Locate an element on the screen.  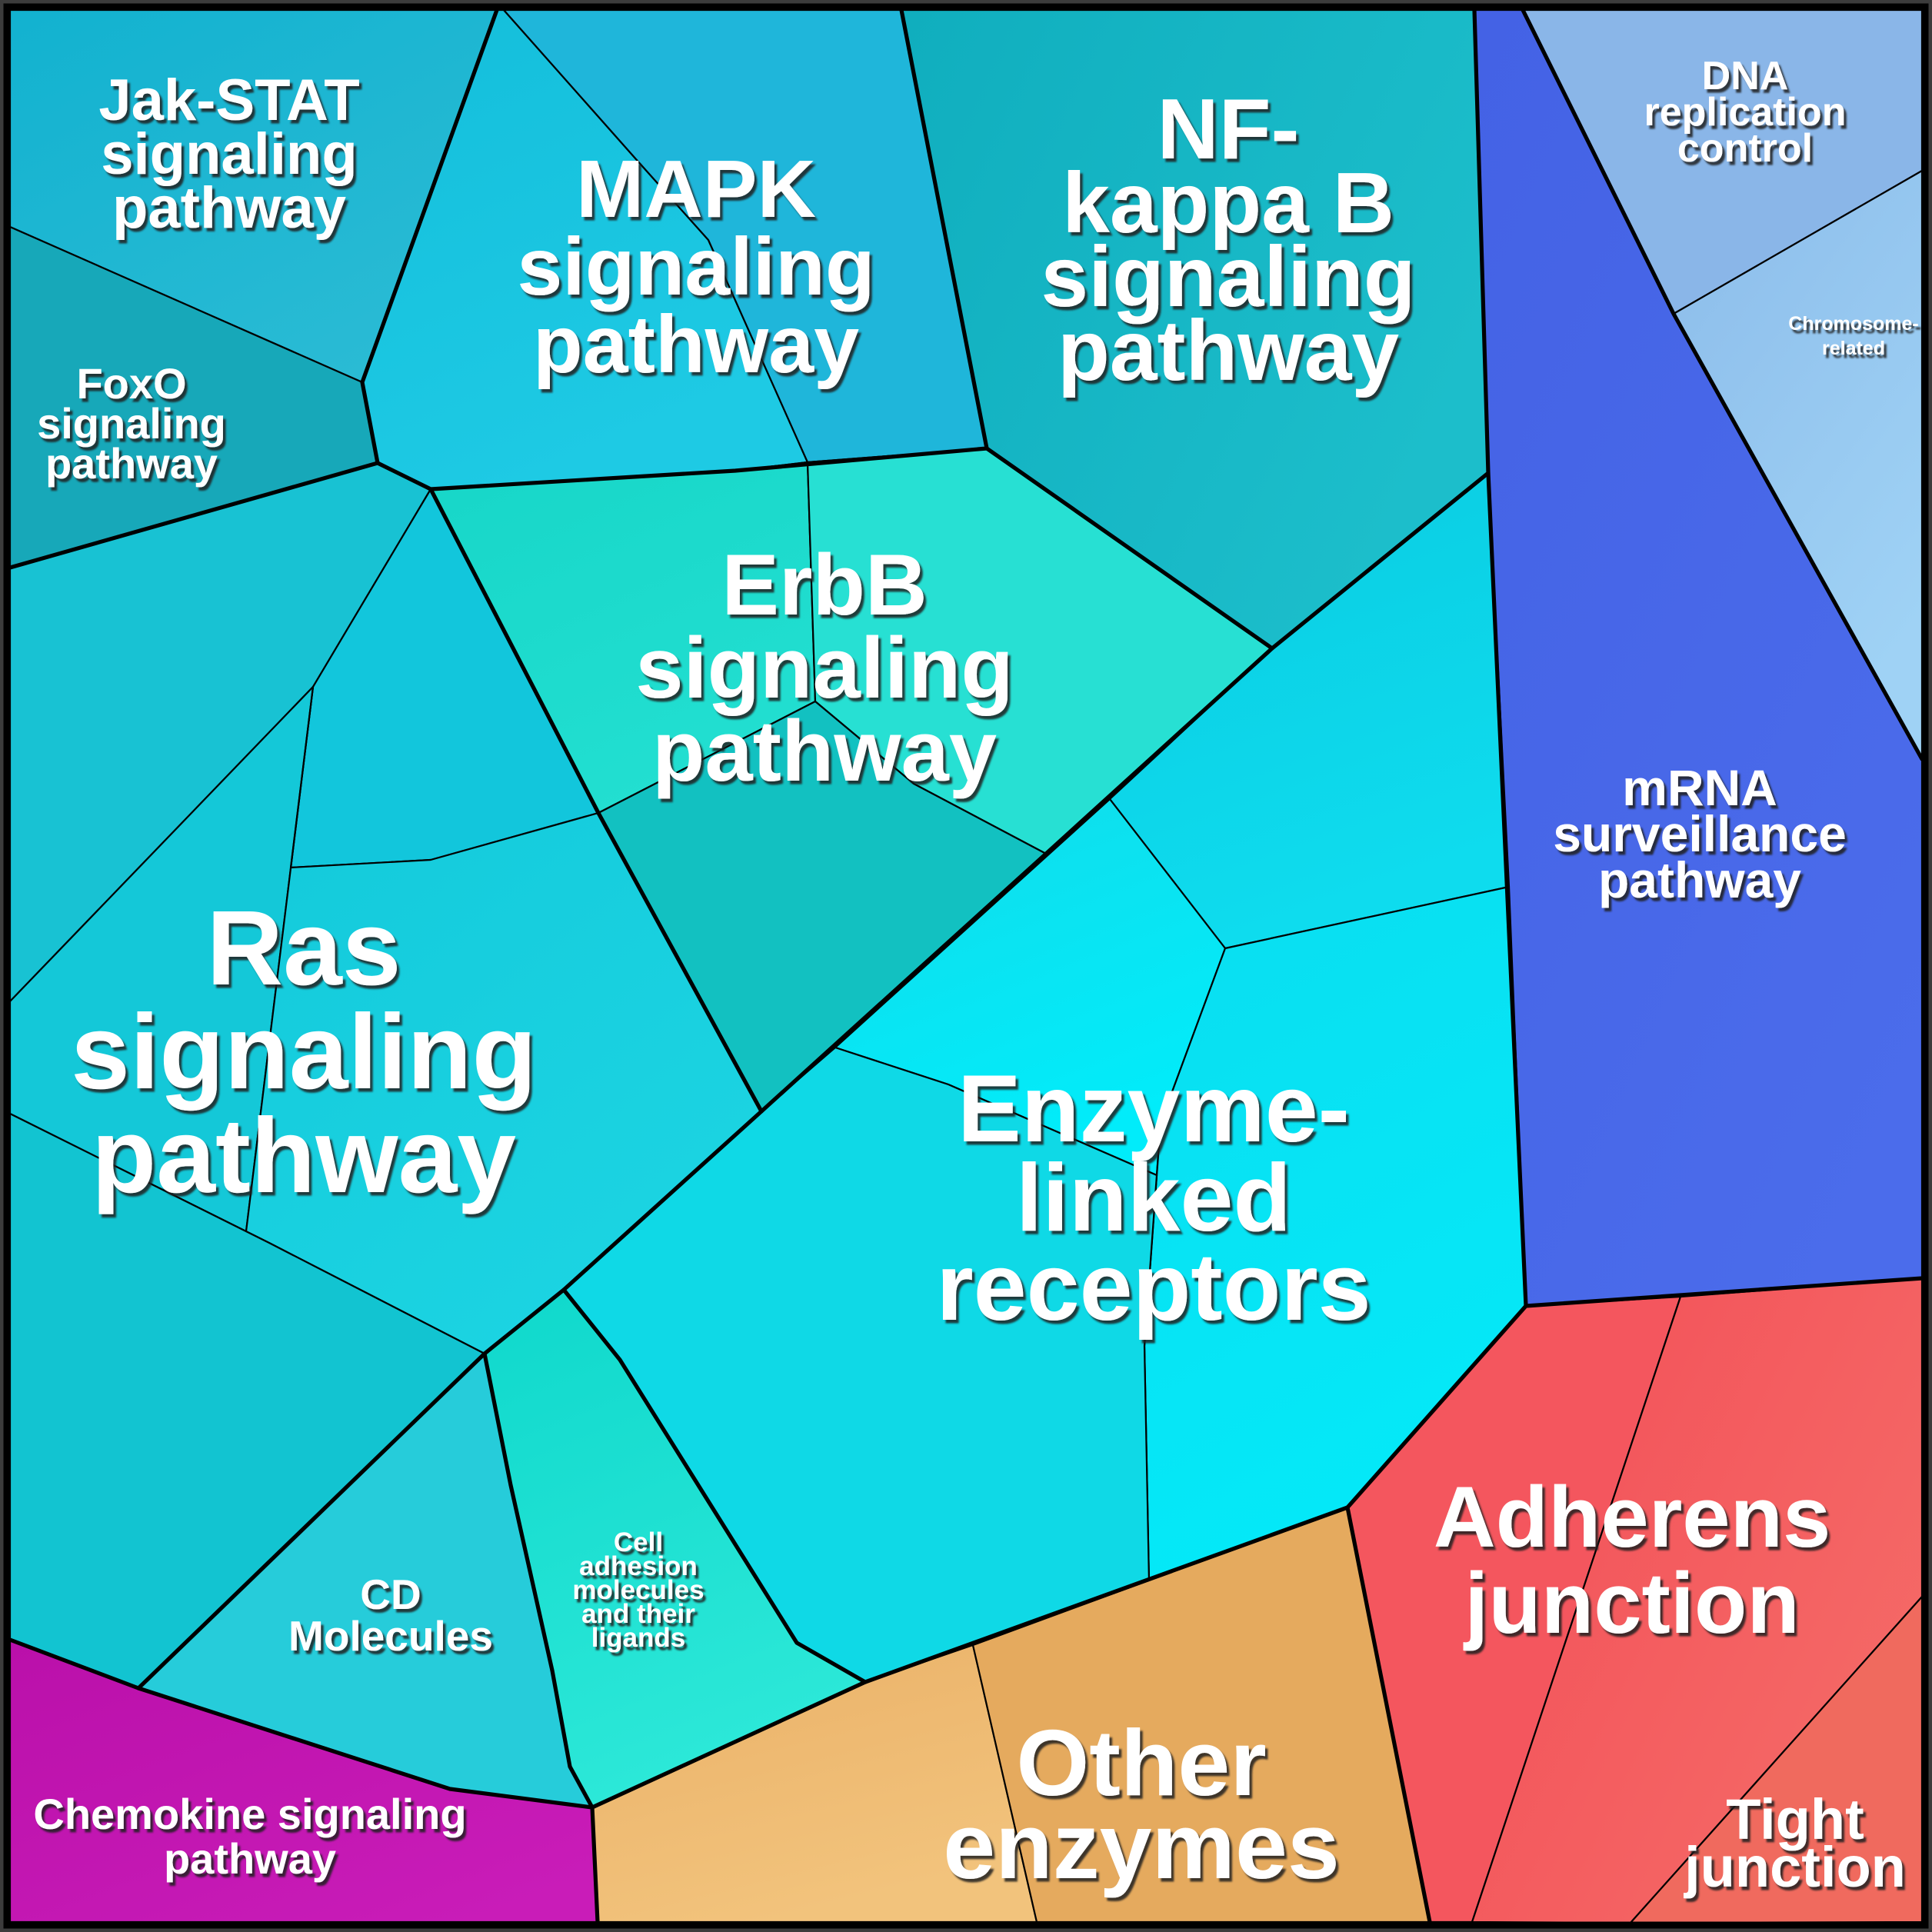
svg-text: Adherens is located at coordinates (1632, 1517).